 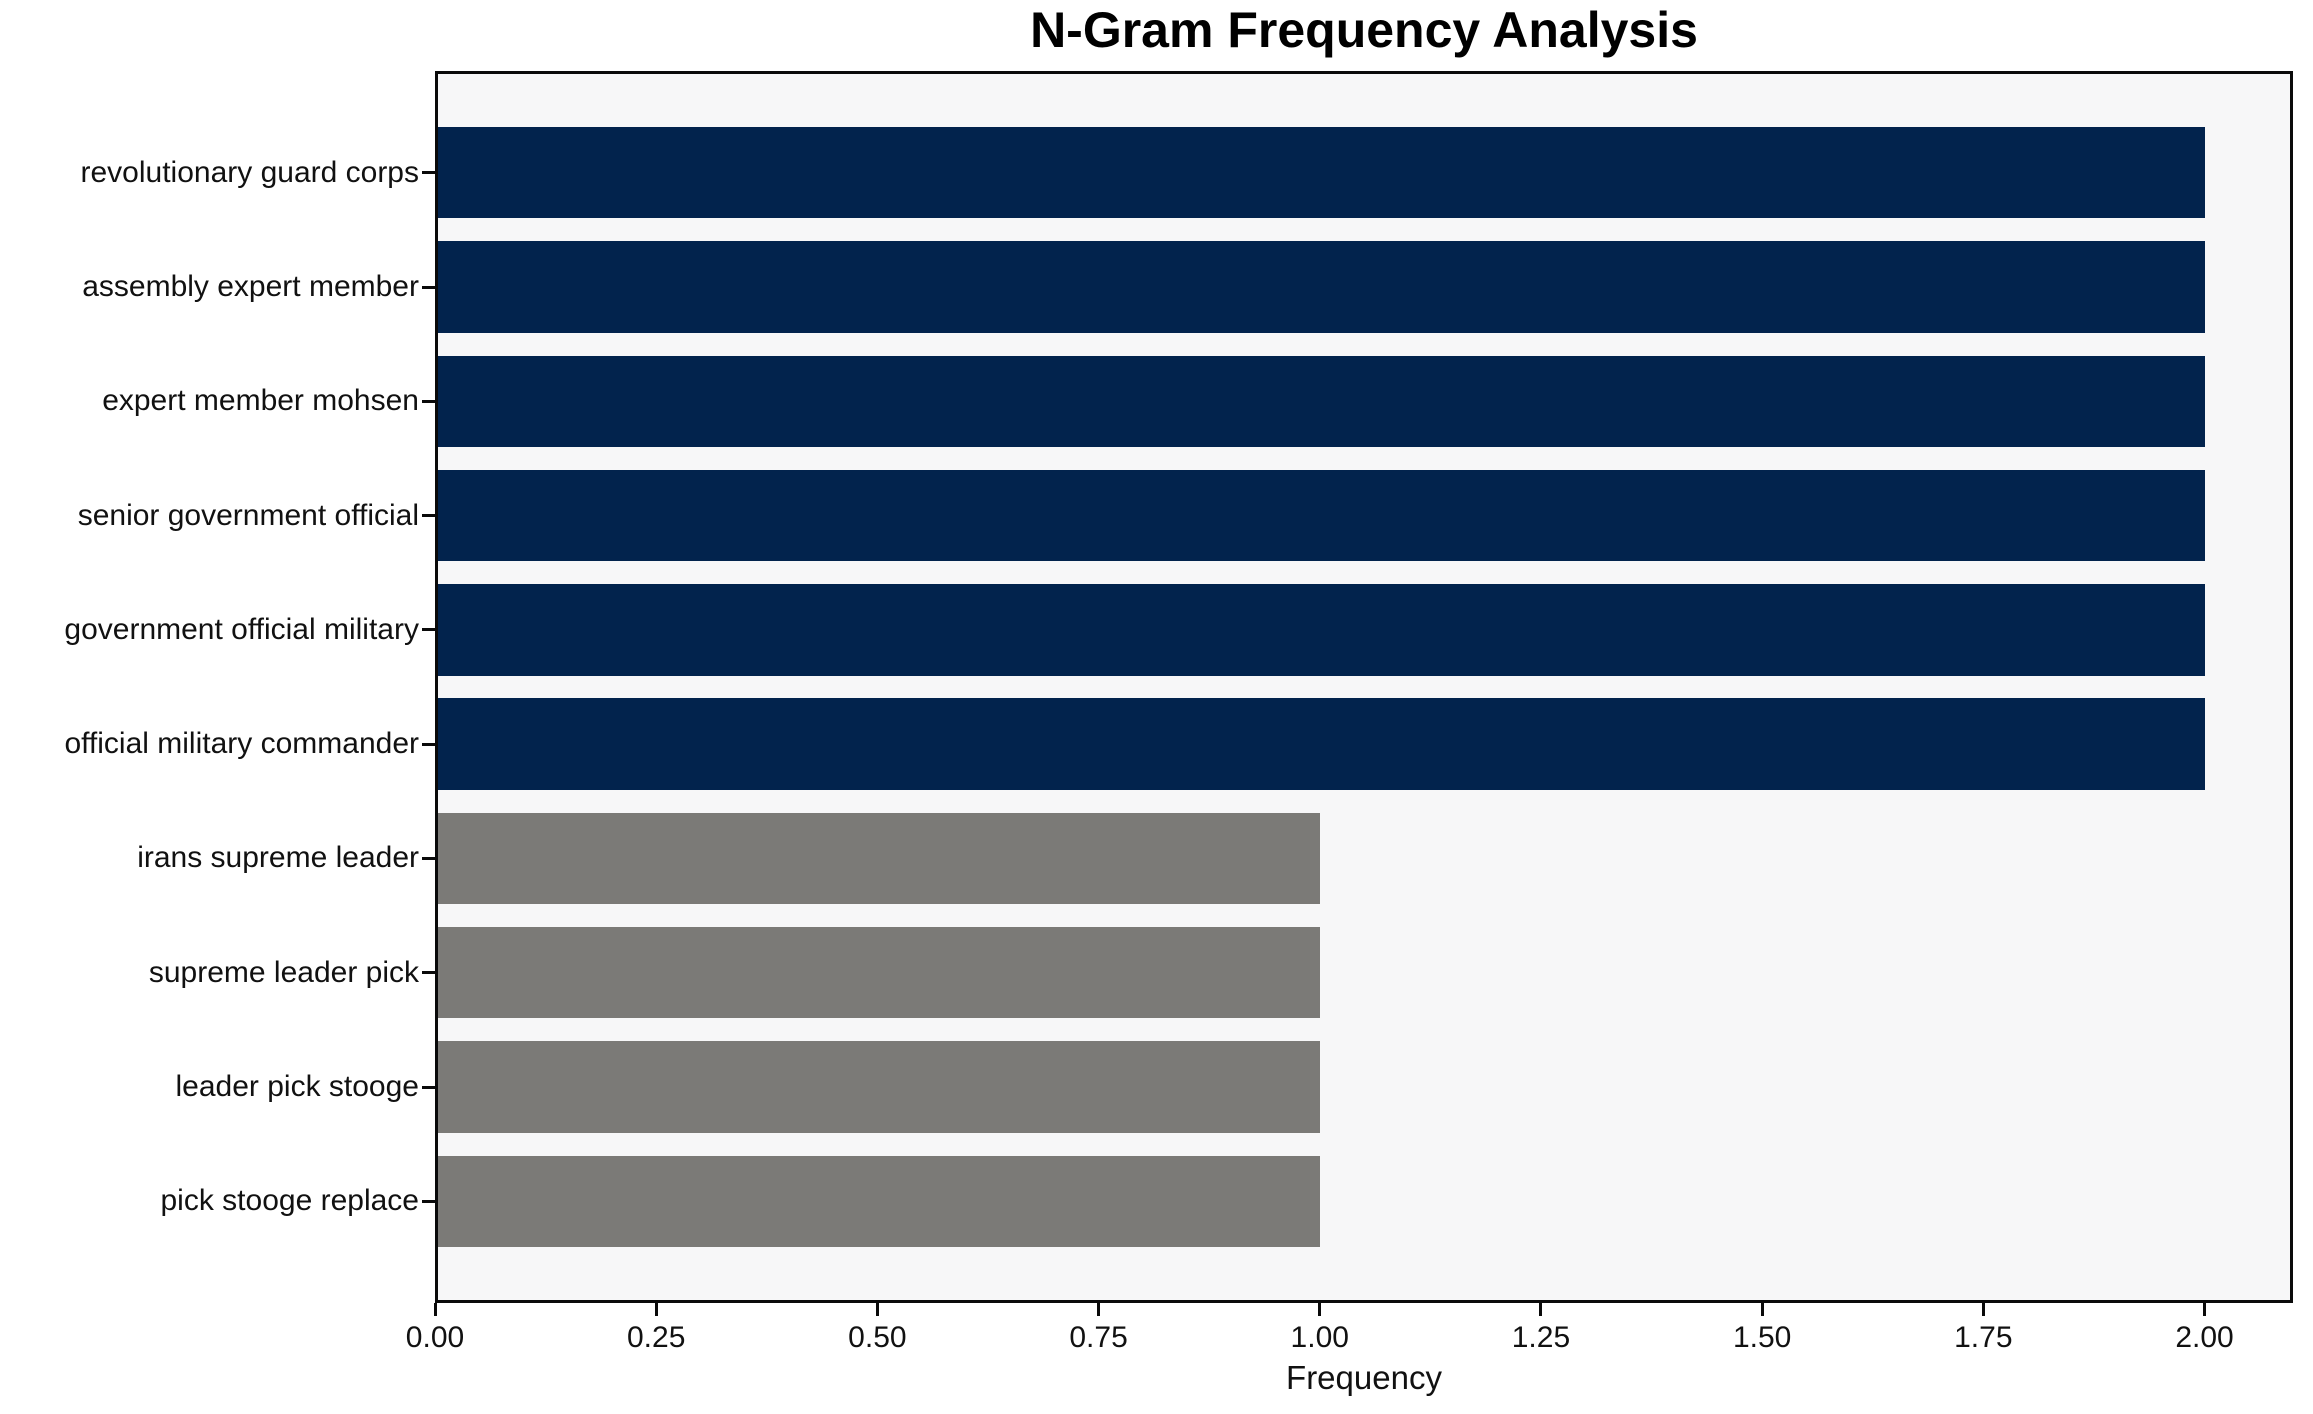 I want to click on x-tick-label: 1.50, so click(x=1762, y=1337).